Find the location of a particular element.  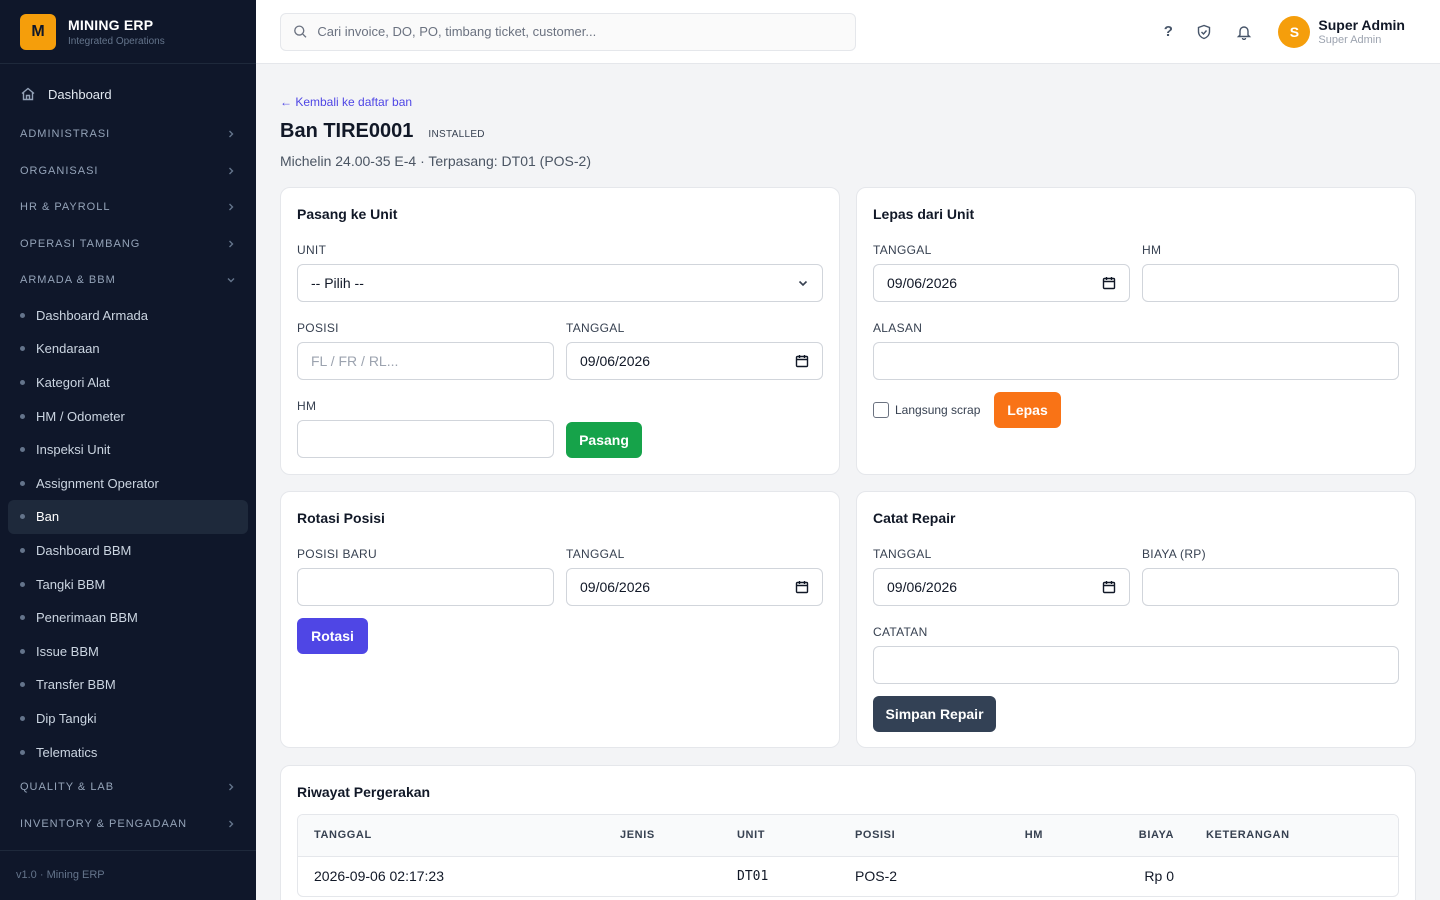

card-title: Lepas dari Unit is located at coordinates (924, 214).